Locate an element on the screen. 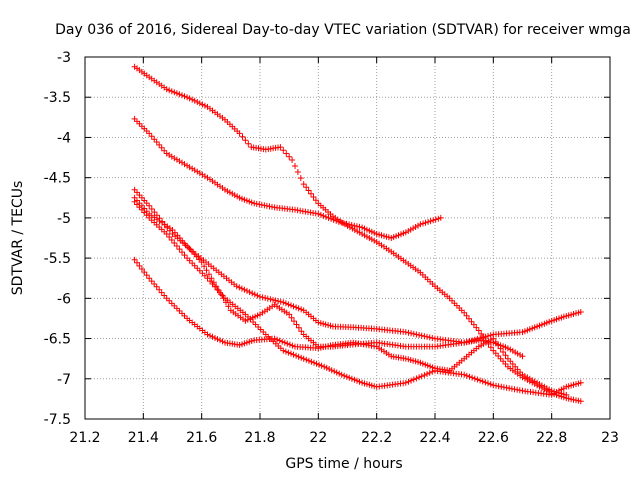 This screenshot has height=480, width=640. y-tick-label: -6.5 is located at coordinates (57, 340).